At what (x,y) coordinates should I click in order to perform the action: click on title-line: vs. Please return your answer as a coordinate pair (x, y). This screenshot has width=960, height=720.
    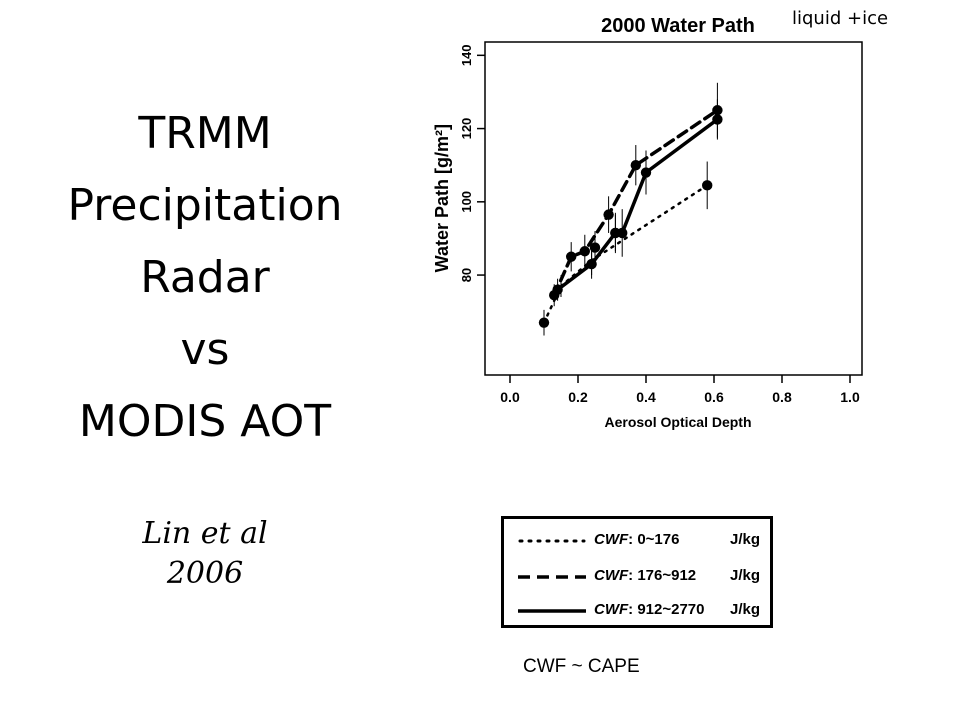
    Looking at the image, I should click on (205, 349).